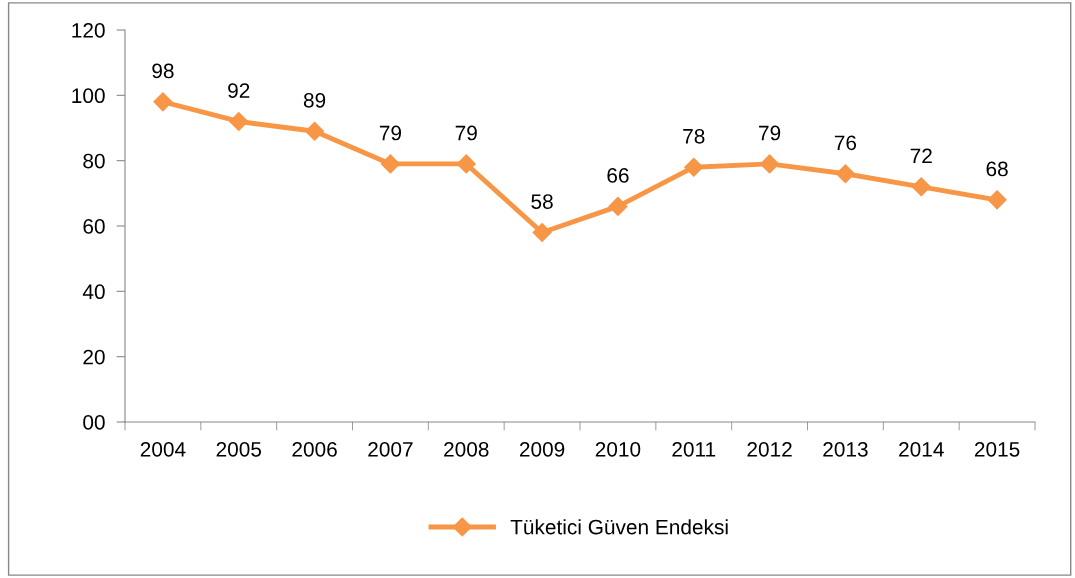 This screenshot has width=1075, height=578. I want to click on data-label: 66, so click(618, 175).